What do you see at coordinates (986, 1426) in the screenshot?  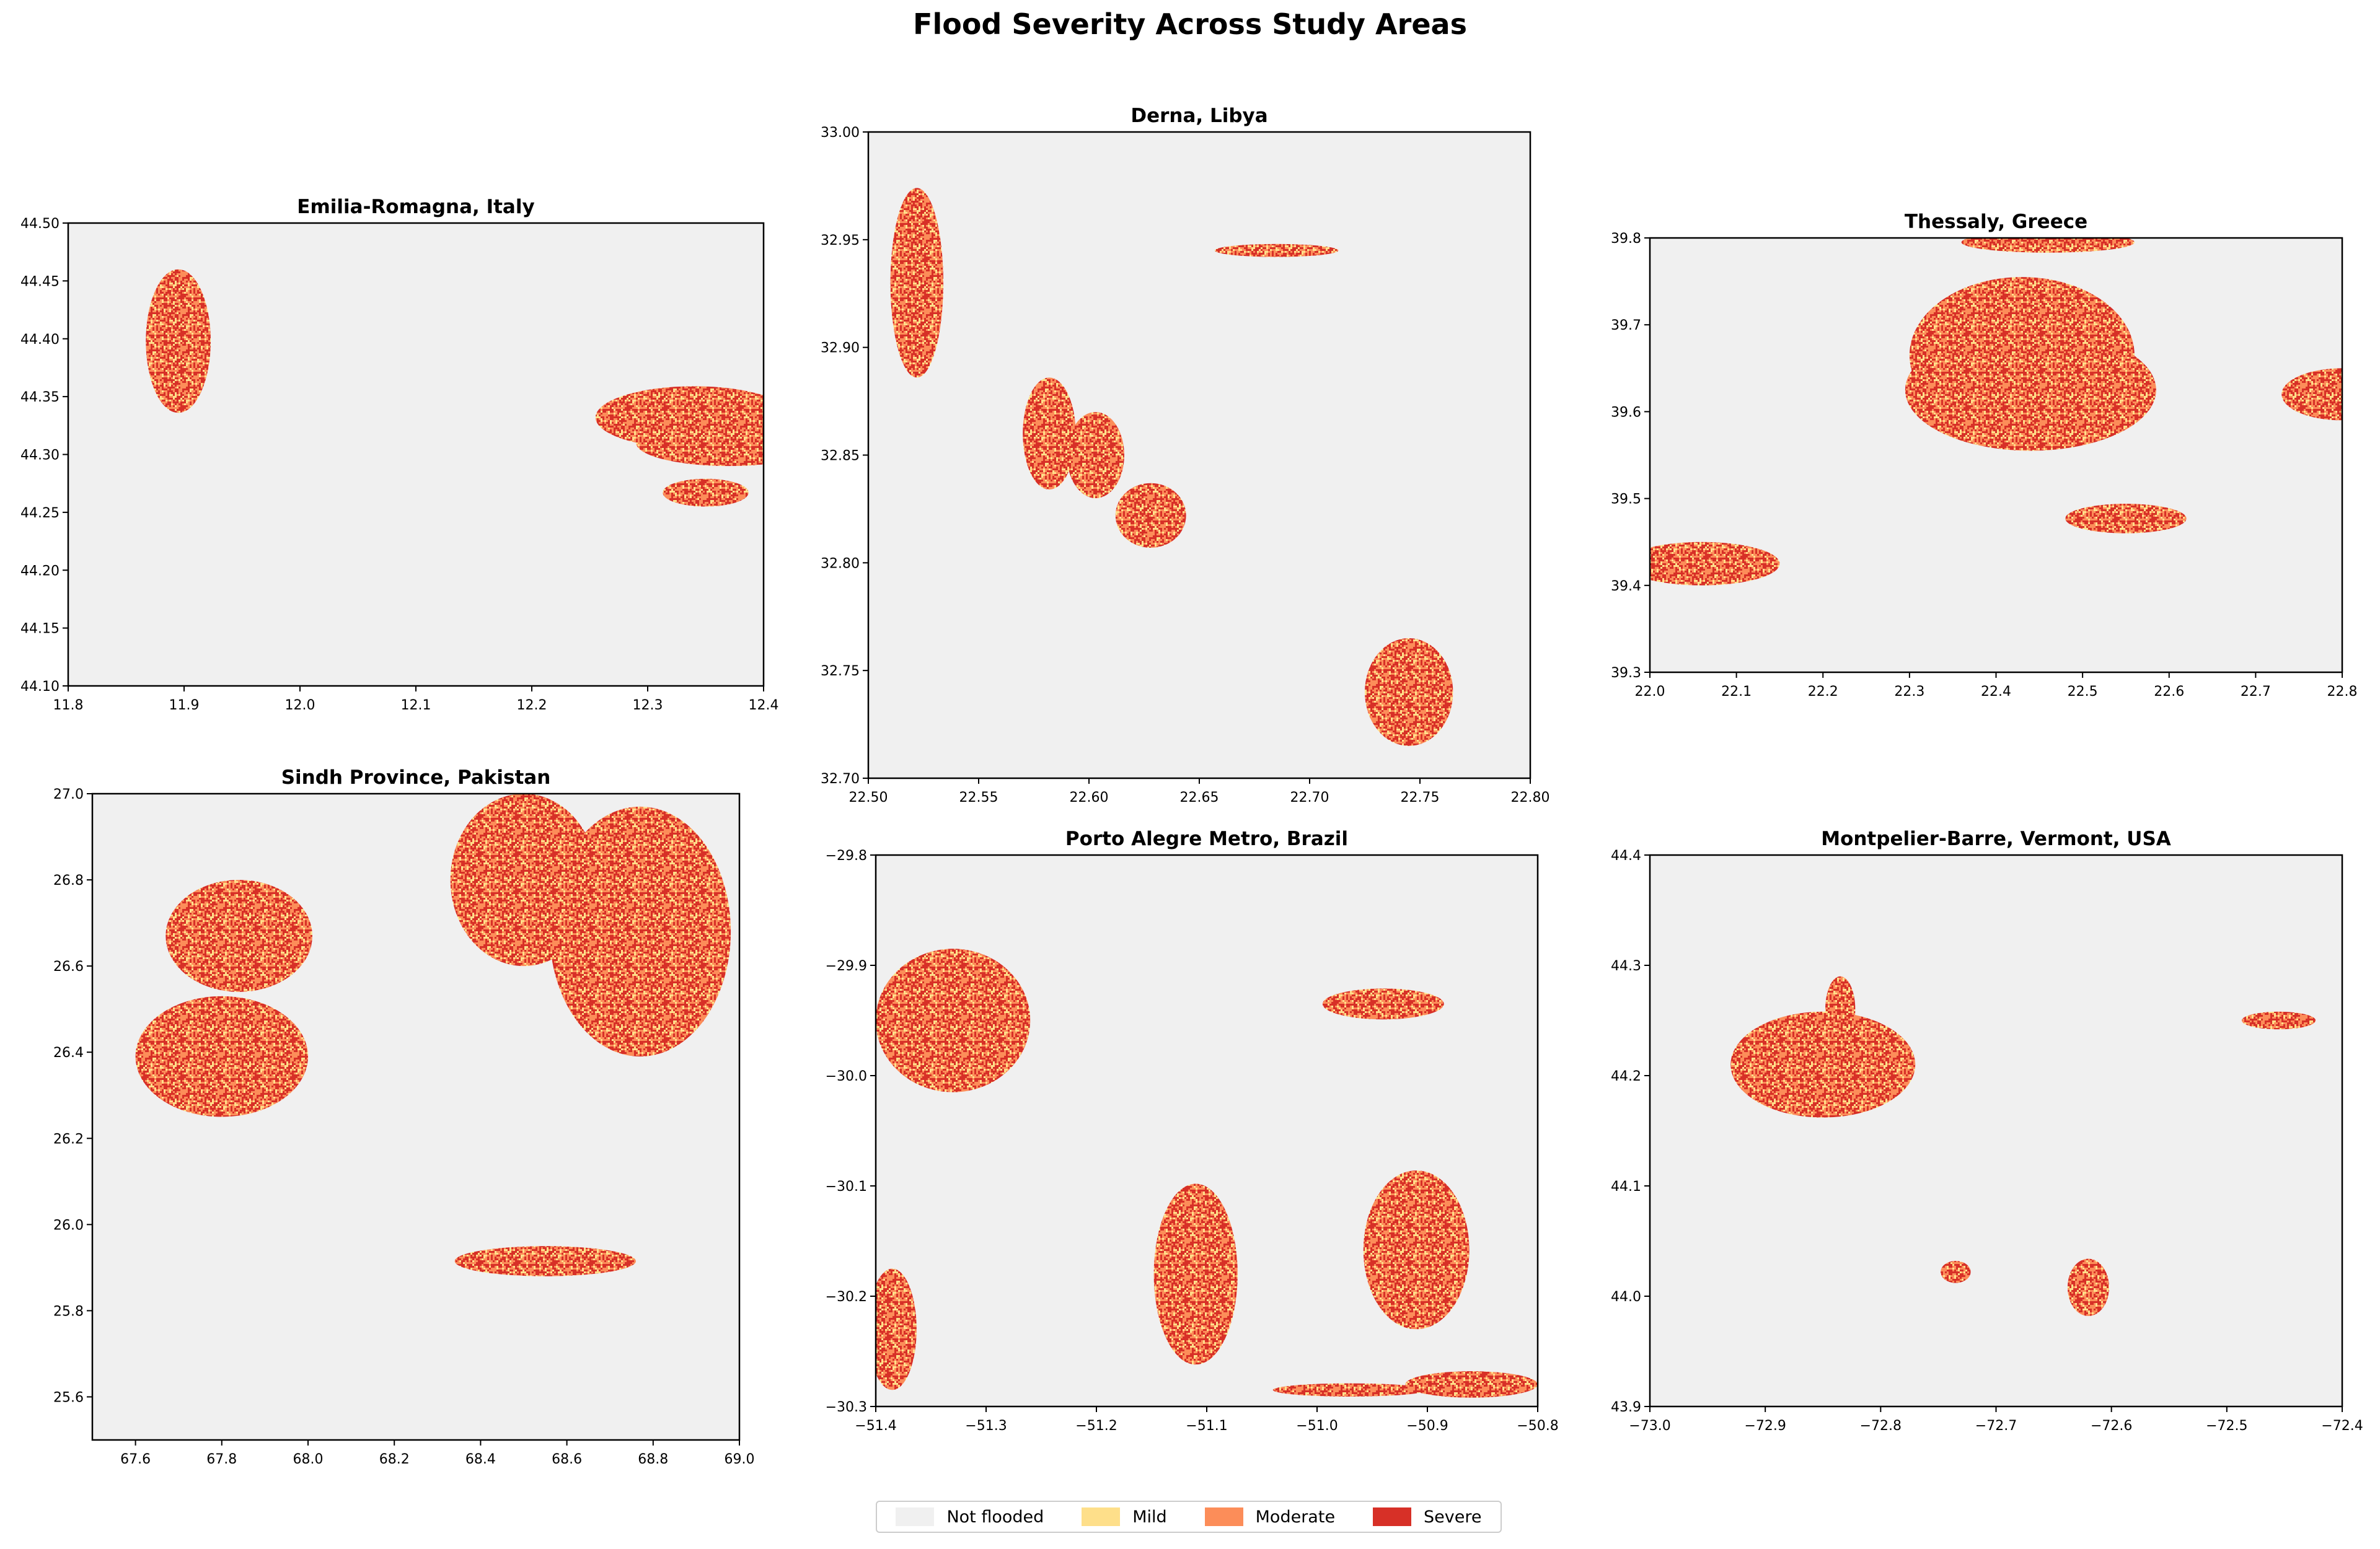 I see `x-tick-label: −51.3` at bounding box center [986, 1426].